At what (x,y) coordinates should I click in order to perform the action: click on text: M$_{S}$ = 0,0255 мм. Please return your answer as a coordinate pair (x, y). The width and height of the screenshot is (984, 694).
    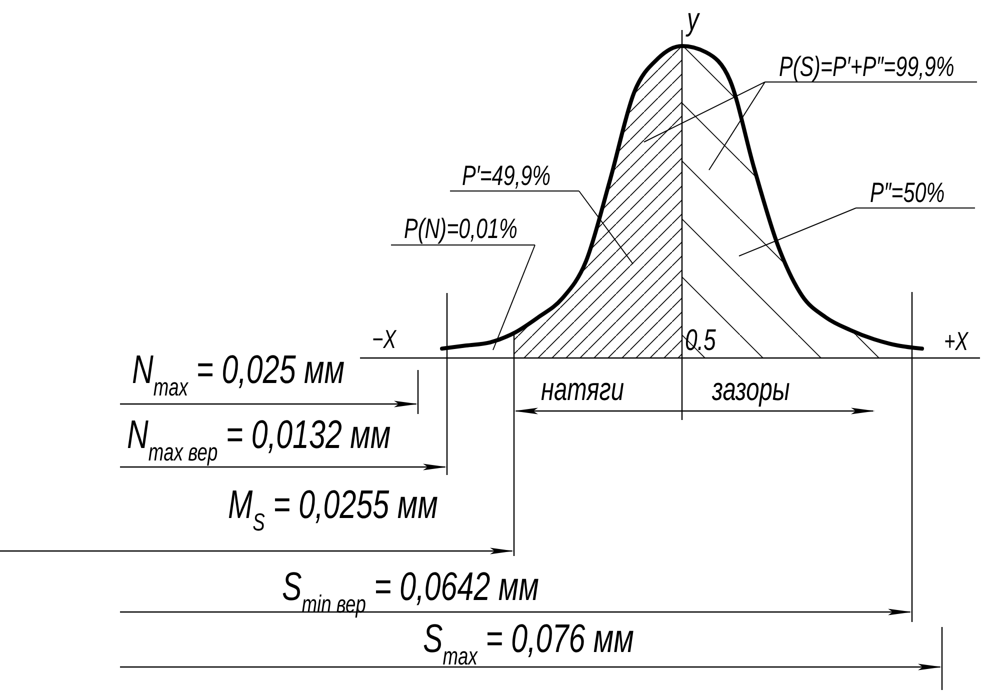
    Looking at the image, I should click on (333, 509).